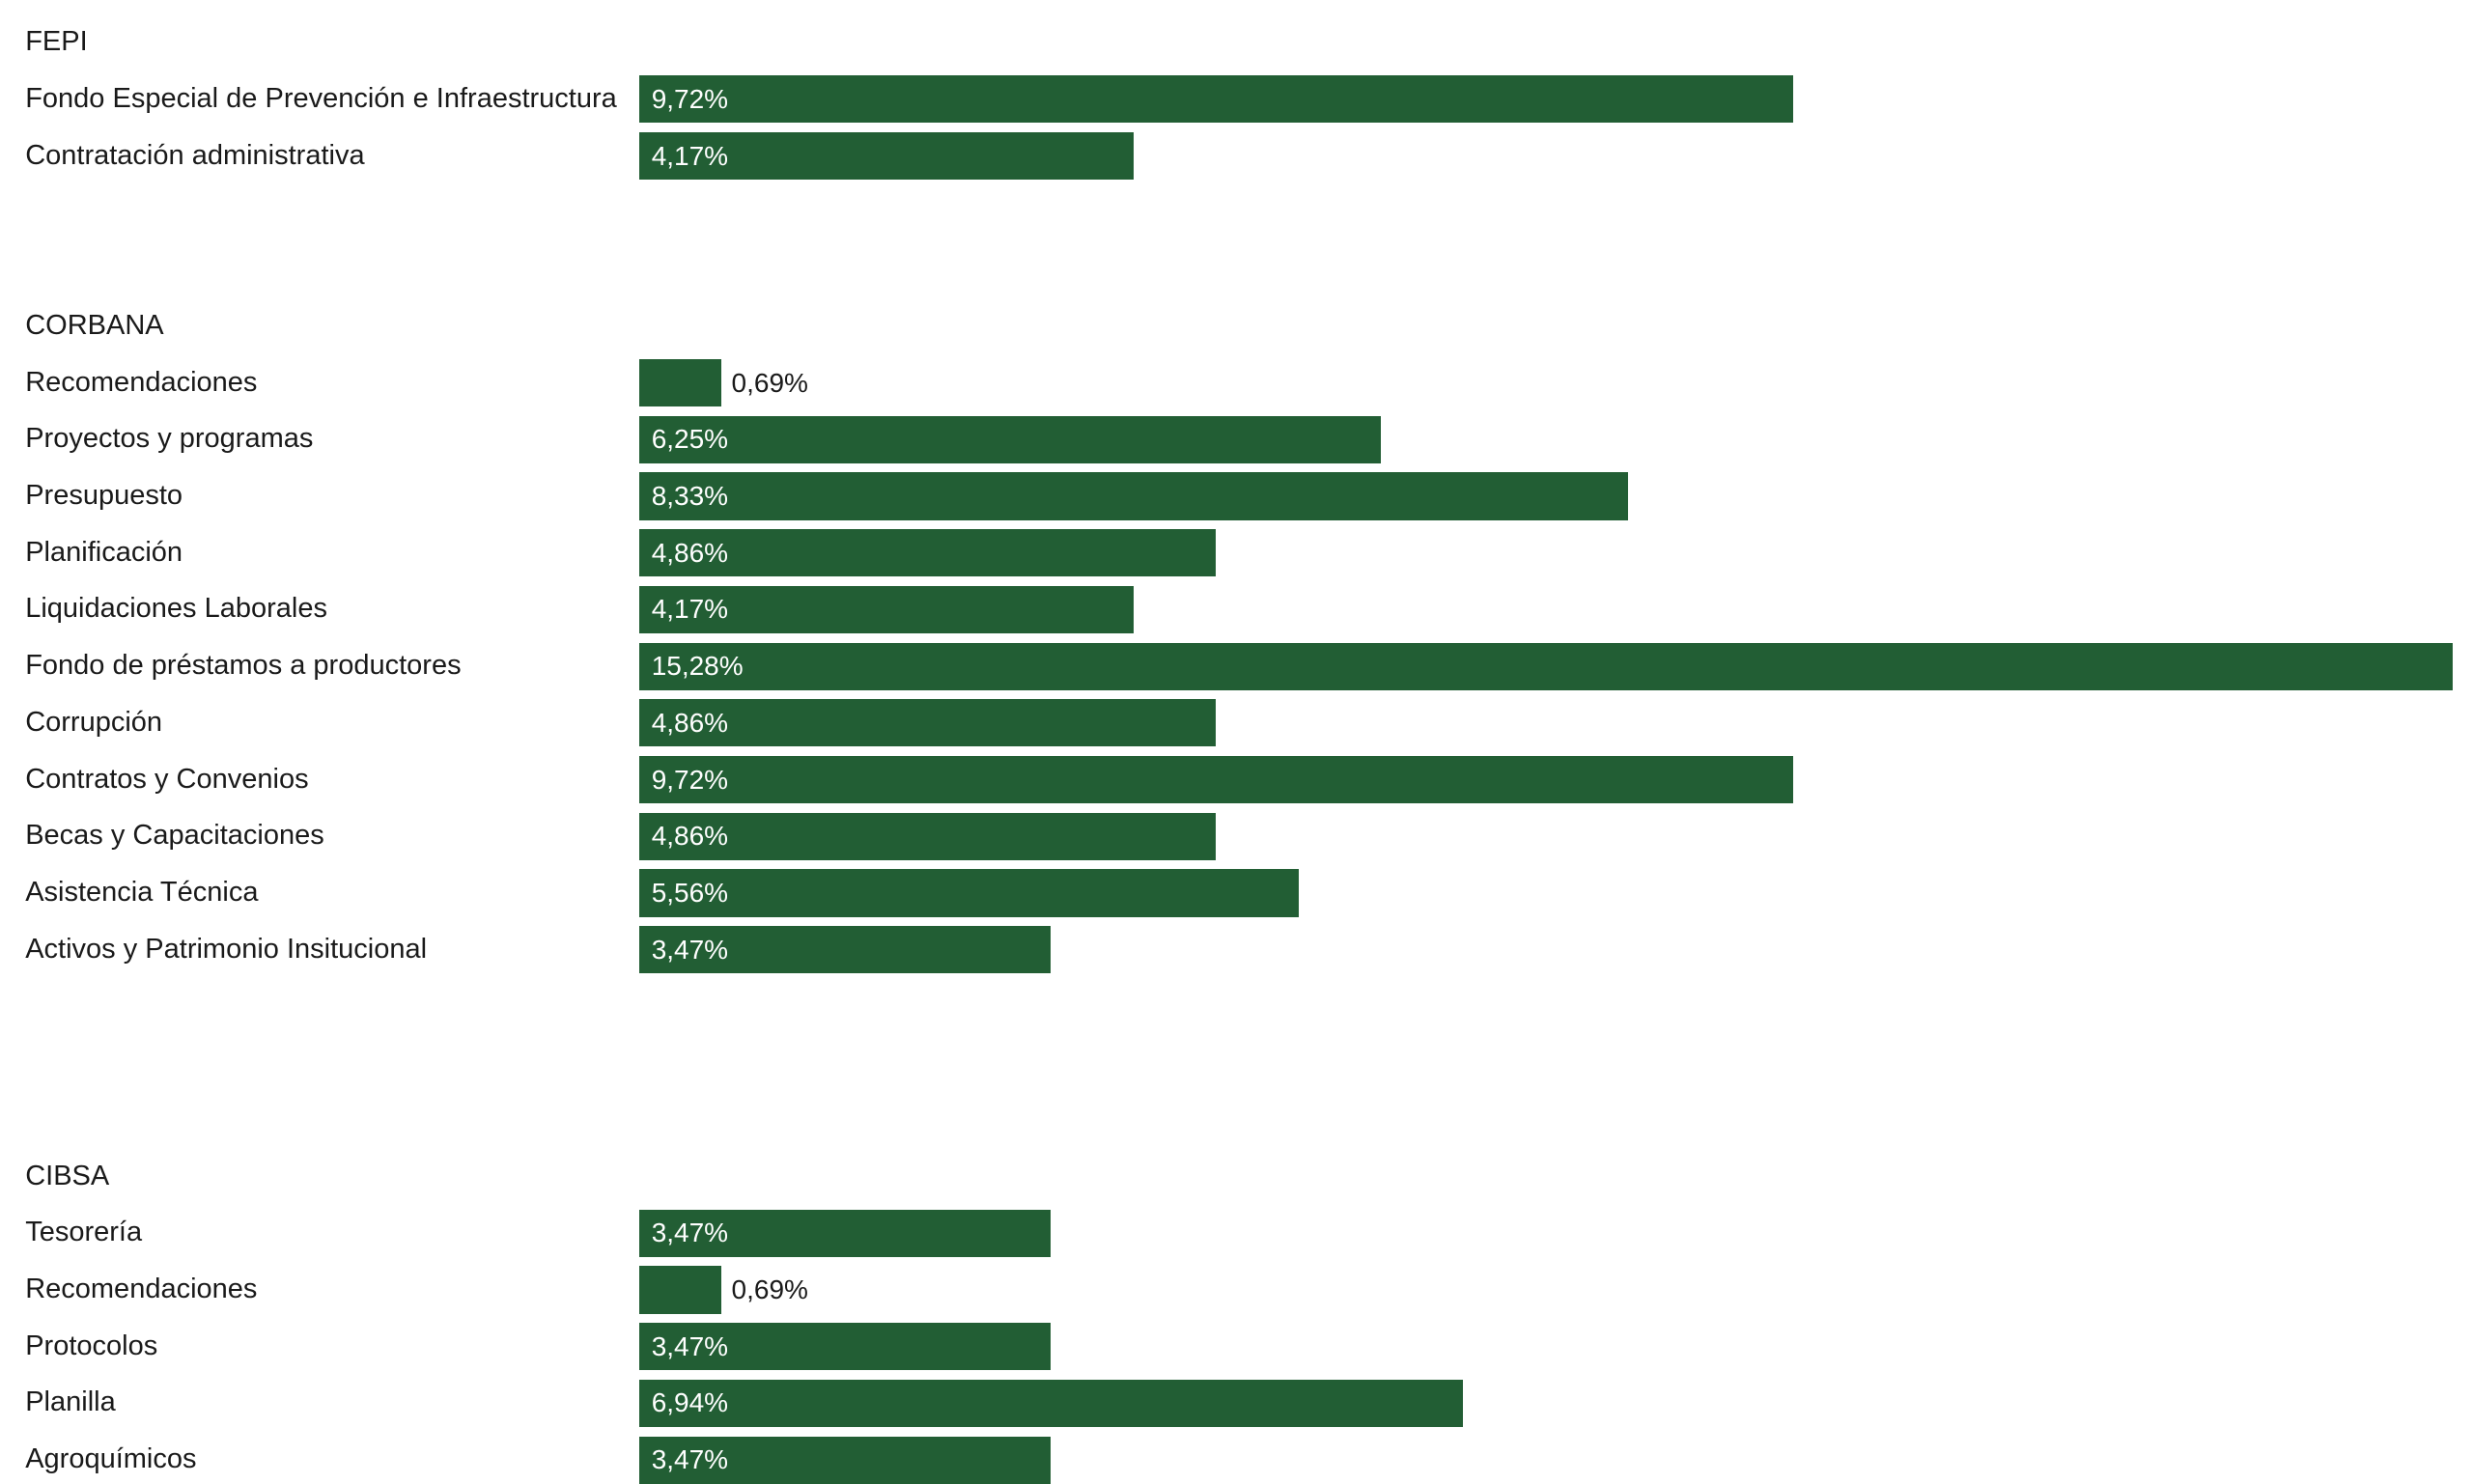 The height and width of the screenshot is (1484, 2472). Describe the element at coordinates (142, 892) in the screenshot. I see `category-label: Asistencia Técnica` at that location.